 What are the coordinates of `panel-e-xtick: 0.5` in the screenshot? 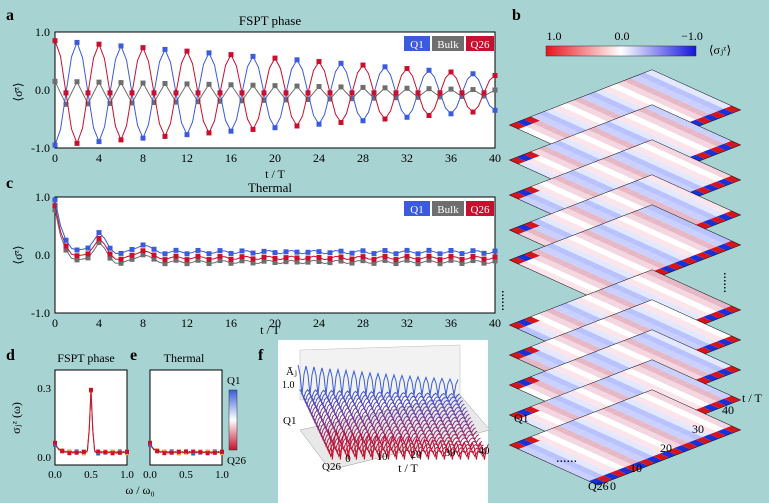 It's located at (186, 475).